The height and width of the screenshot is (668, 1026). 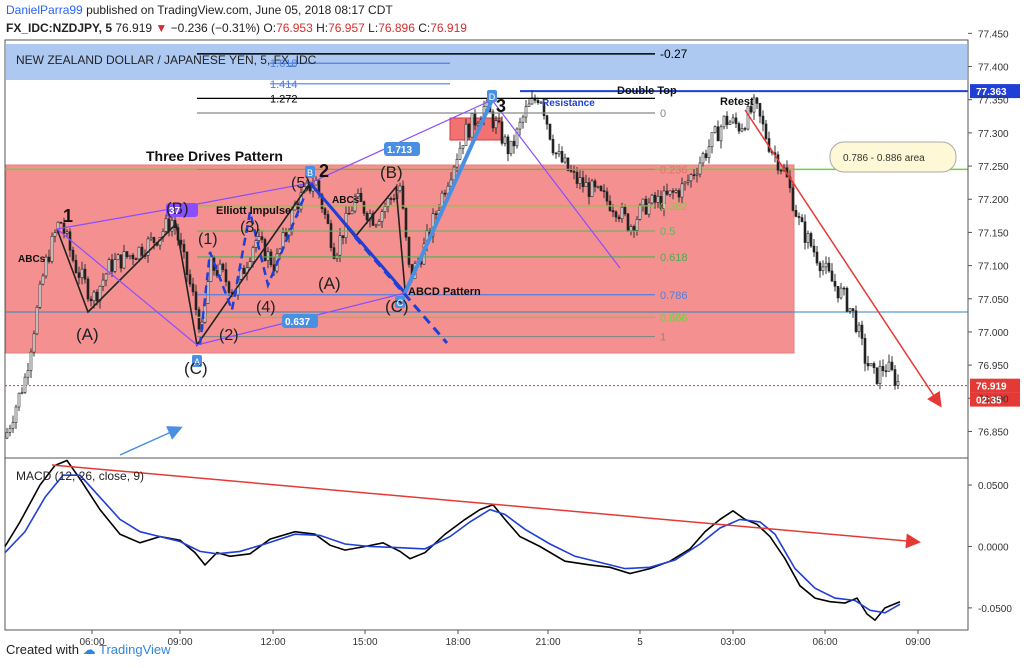 I want to click on drive3-retrace-line, so click(x=556, y=184).